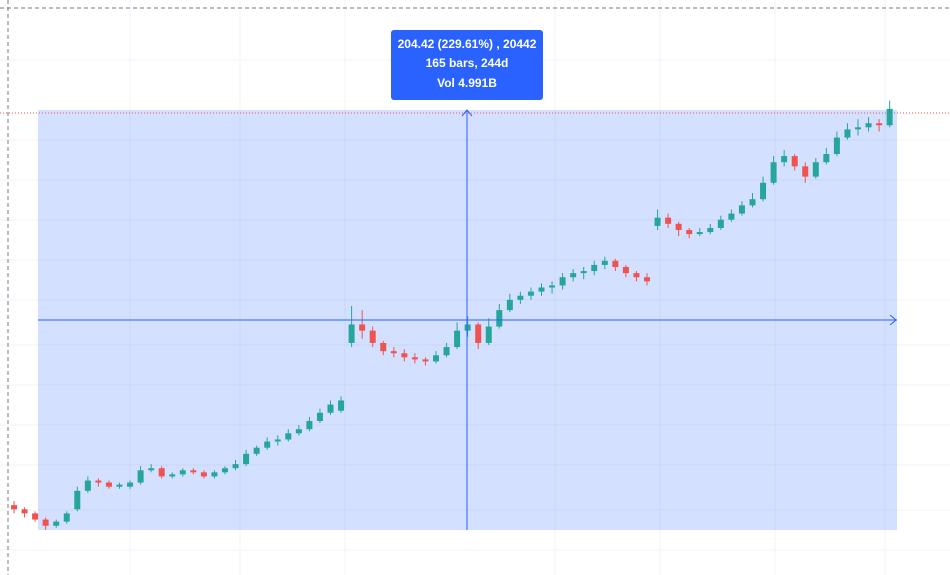  I want to click on tooltip-line: 165 bars, 244d, so click(467, 63).